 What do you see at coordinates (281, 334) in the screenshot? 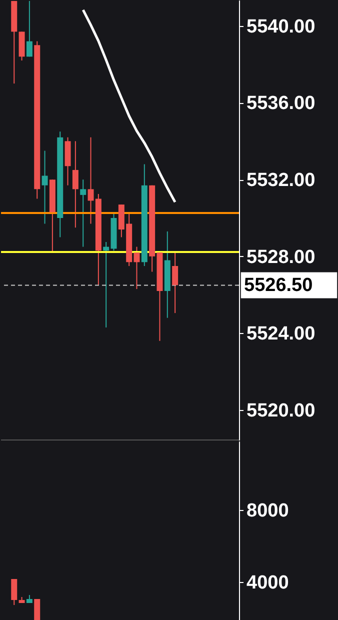
I see `y-tick-label: 5524.00` at bounding box center [281, 334].